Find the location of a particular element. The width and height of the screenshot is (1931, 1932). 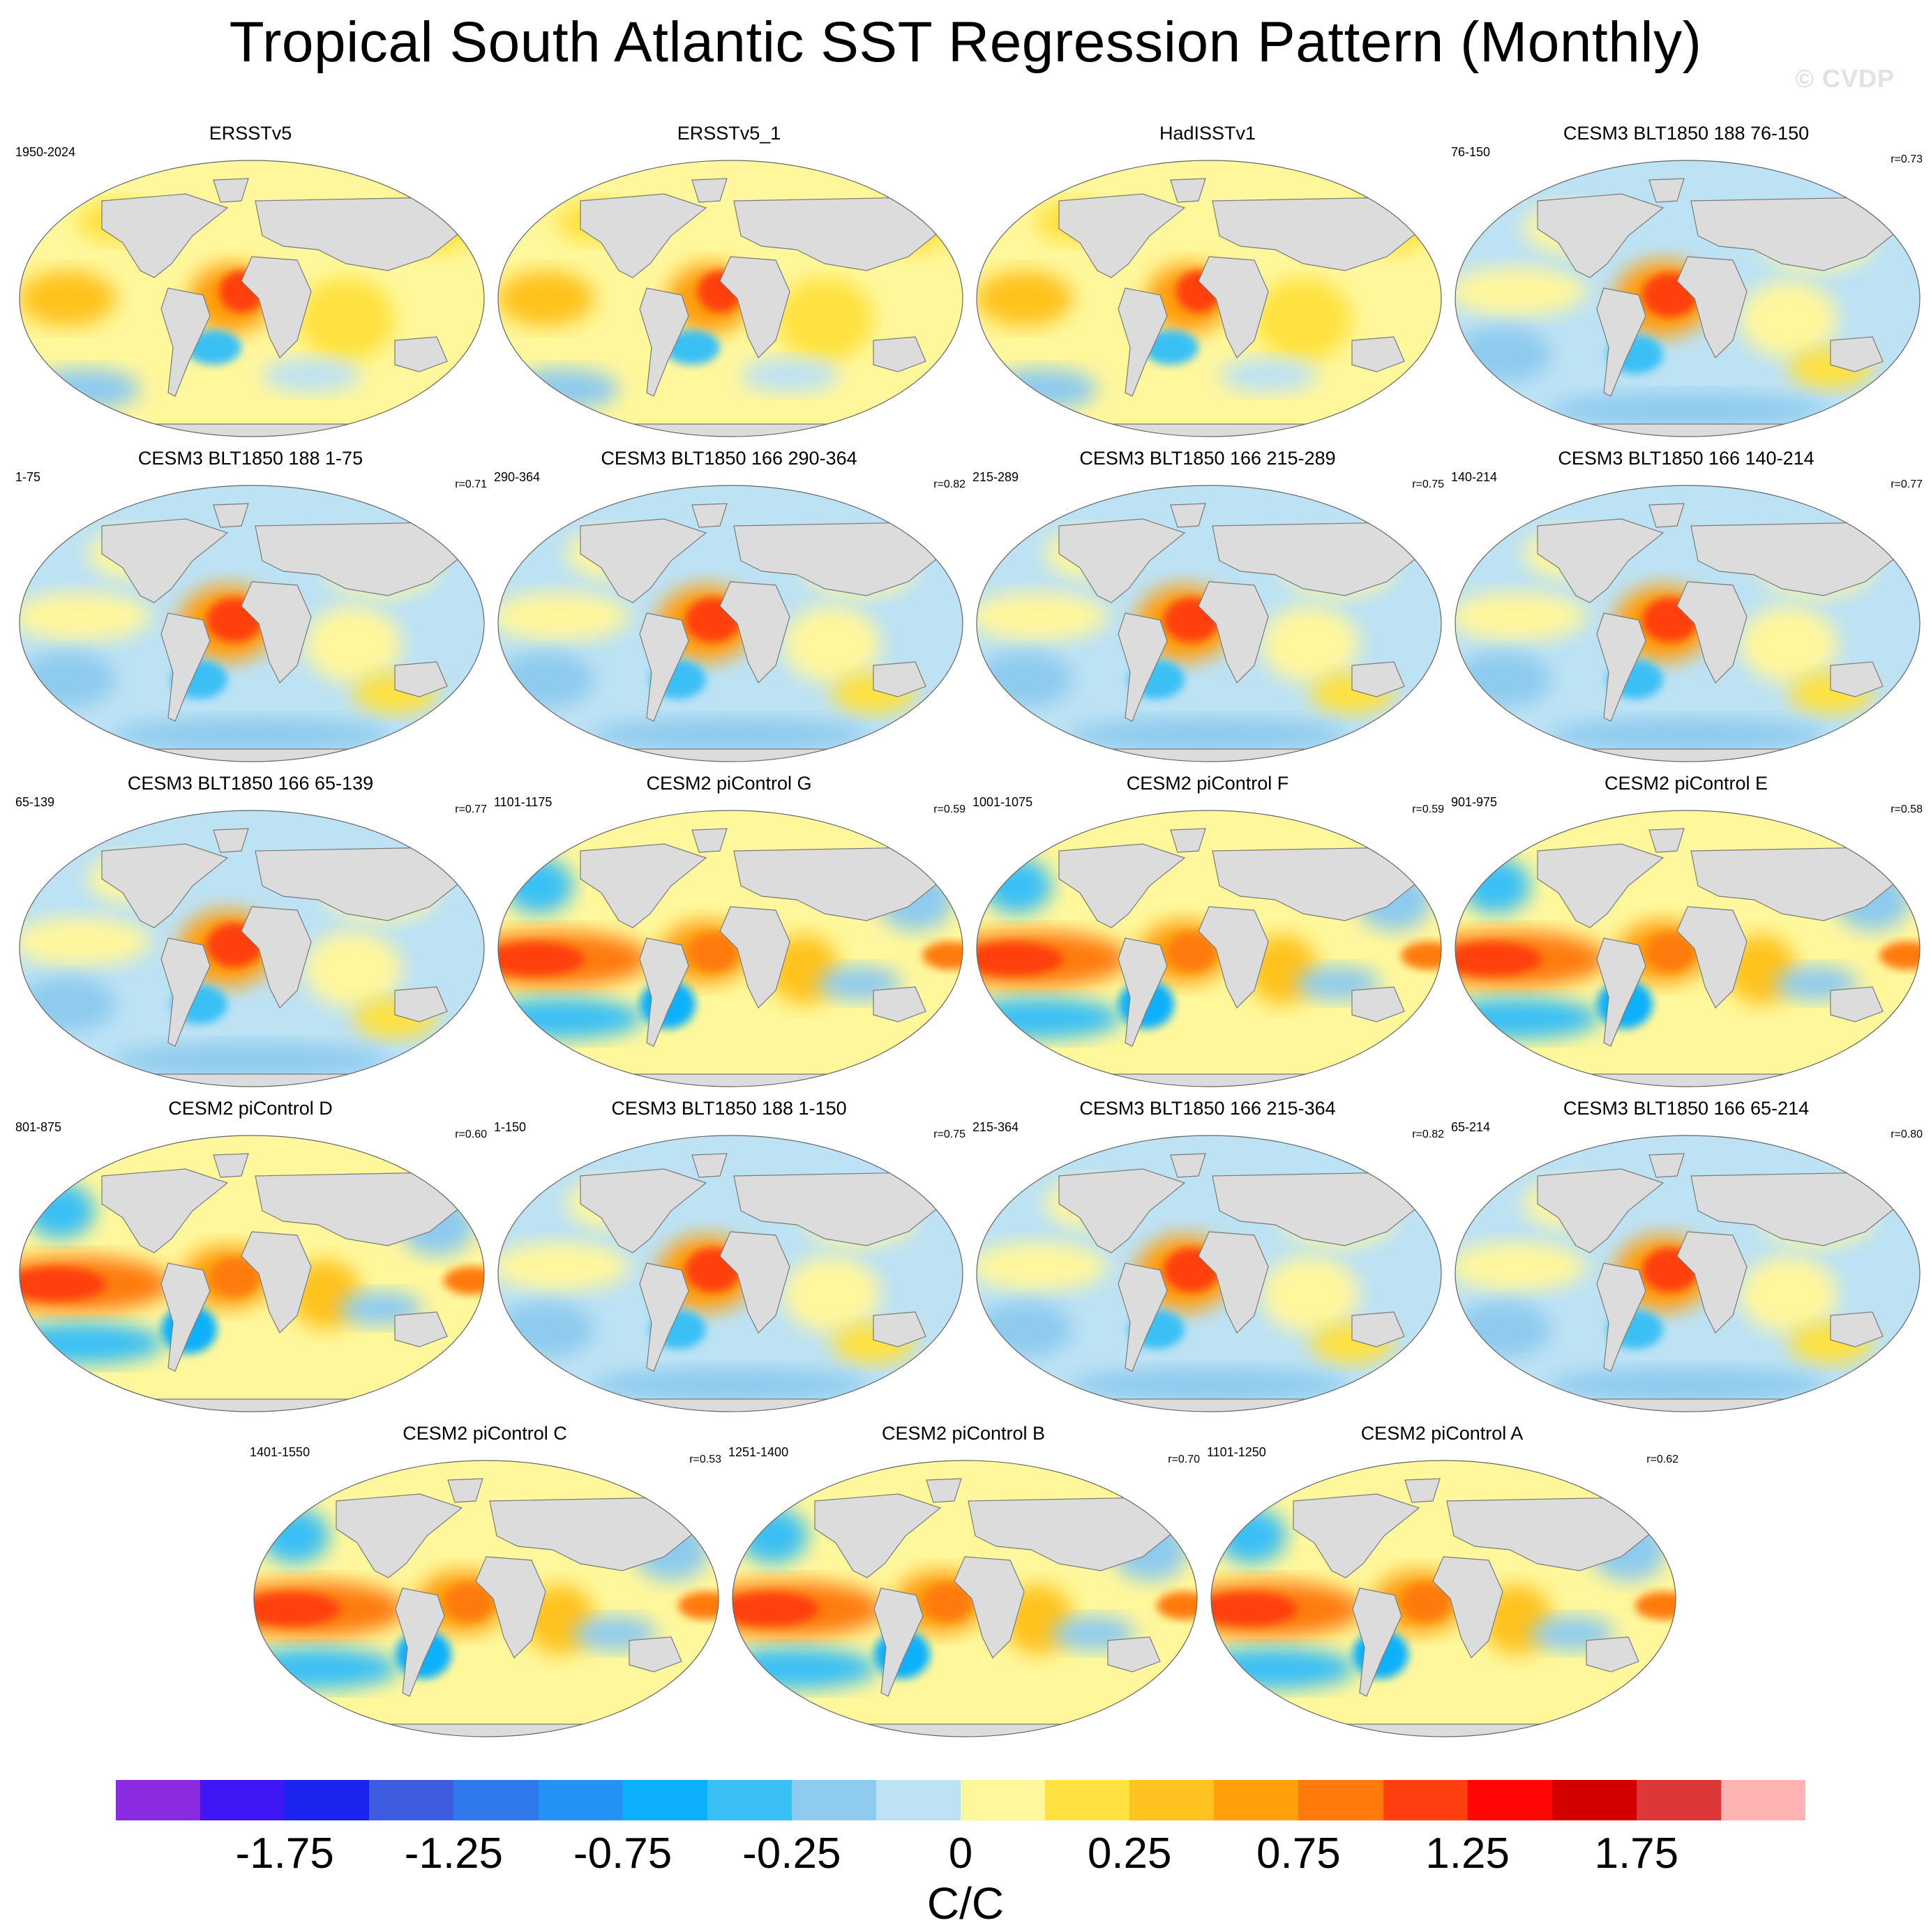

colorbar-tick-label: -0.25 is located at coordinates (791, 1853).